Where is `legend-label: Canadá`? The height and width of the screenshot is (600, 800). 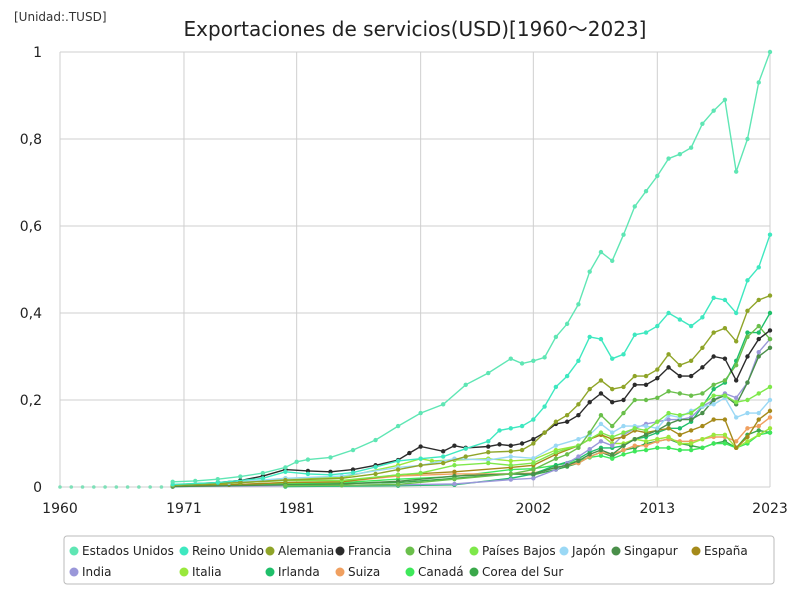
legend-label: Canadá is located at coordinates (441, 572).